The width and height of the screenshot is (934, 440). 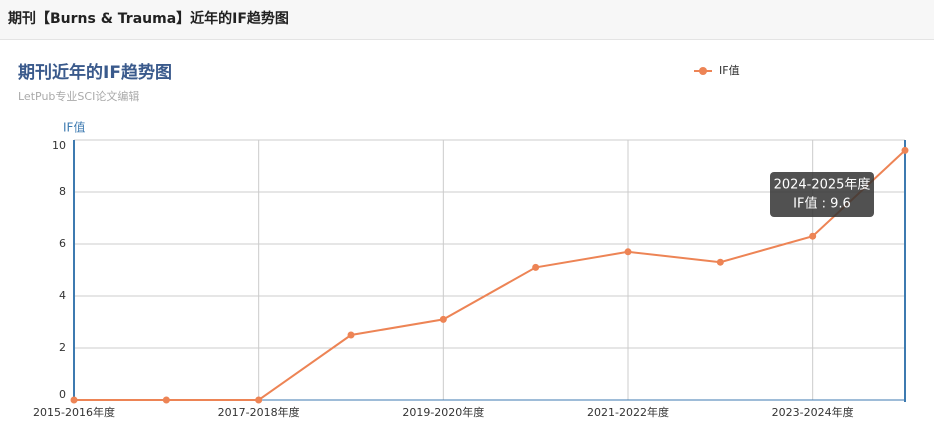 I want to click on y-axis-label: IF值, so click(x=74, y=127).